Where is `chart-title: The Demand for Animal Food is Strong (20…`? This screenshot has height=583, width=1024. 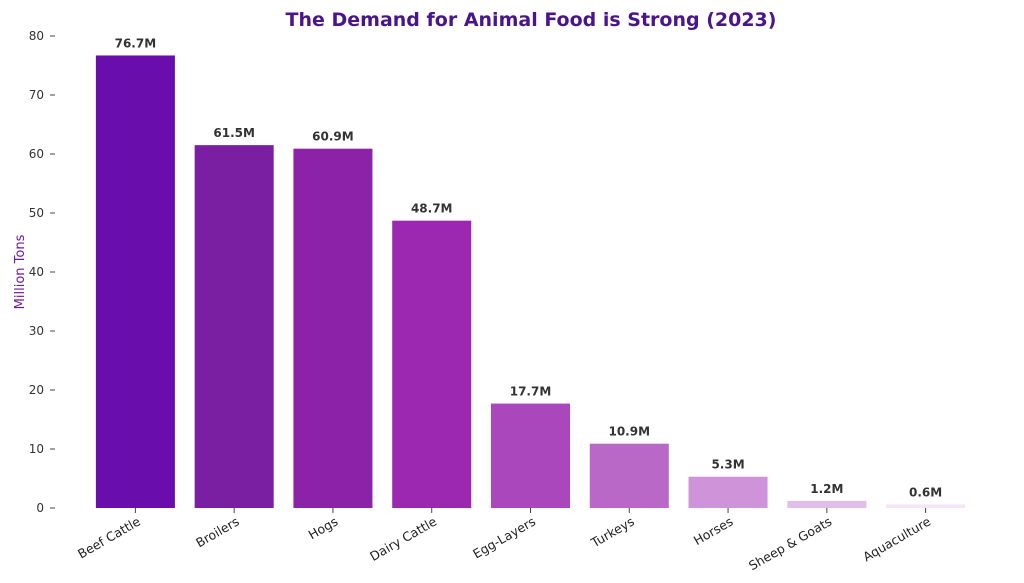 chart-title: The Demand for Animal Food is Strong (20… is located at coordinates (531, 20).